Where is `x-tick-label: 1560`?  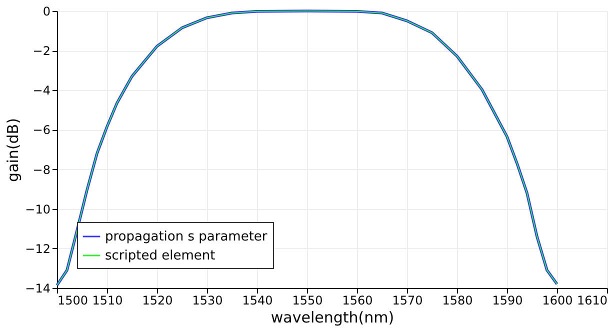
x-tick-label: 1560 is located at coordinates (357, 301).